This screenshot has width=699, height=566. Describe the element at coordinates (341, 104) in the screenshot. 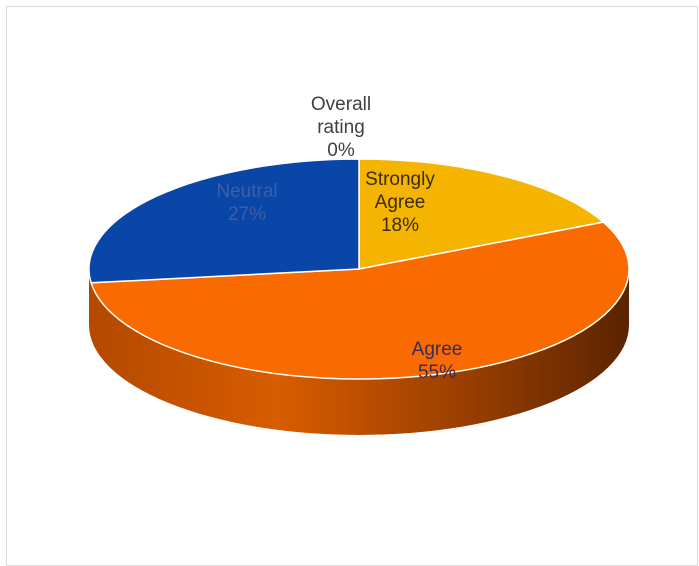

I see `label-line: Overall` at that location.